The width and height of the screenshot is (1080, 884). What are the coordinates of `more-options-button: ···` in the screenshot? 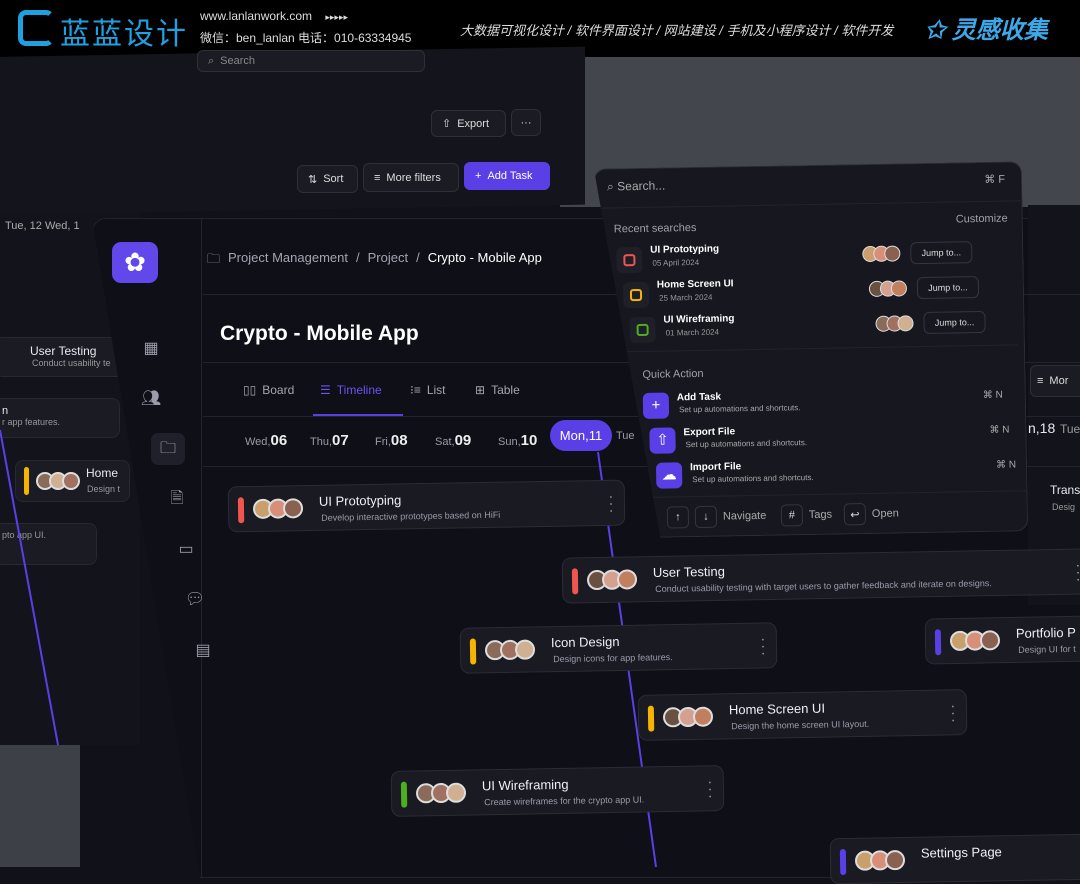 It's located at (526, 122).